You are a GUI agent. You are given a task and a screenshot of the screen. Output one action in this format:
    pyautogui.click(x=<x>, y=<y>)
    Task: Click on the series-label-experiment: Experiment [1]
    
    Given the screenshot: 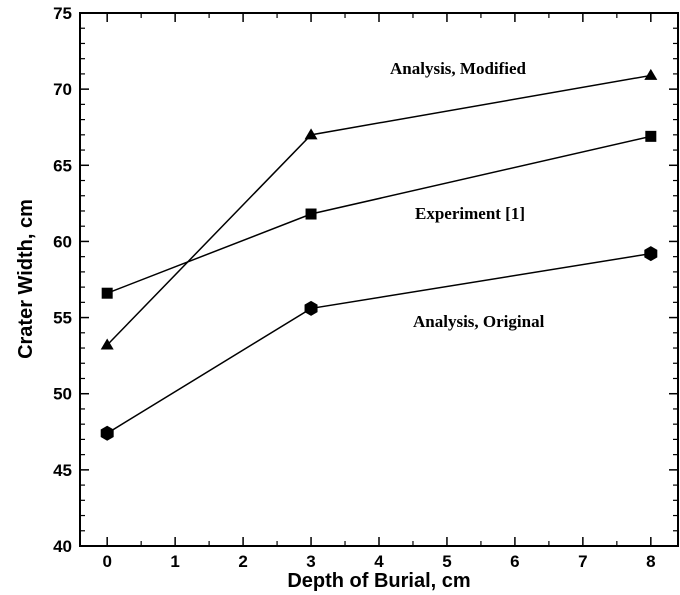 What is the action you would take?
    pyautogui.click(x=470, y=213)
    